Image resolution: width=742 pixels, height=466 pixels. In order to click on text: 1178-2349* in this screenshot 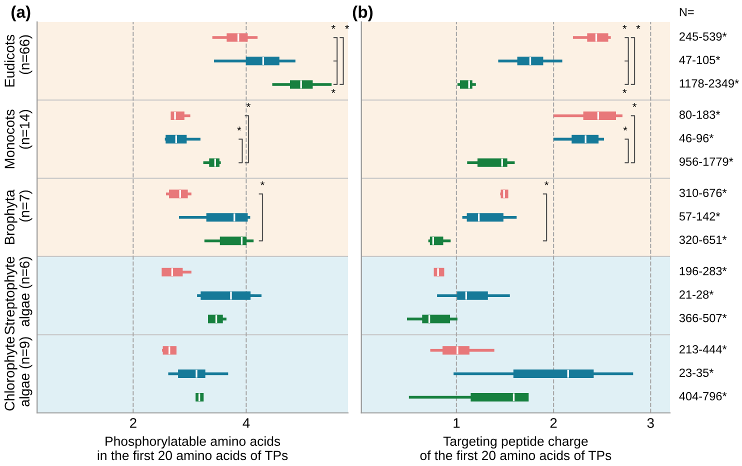, I will do `click(709, 83)`.